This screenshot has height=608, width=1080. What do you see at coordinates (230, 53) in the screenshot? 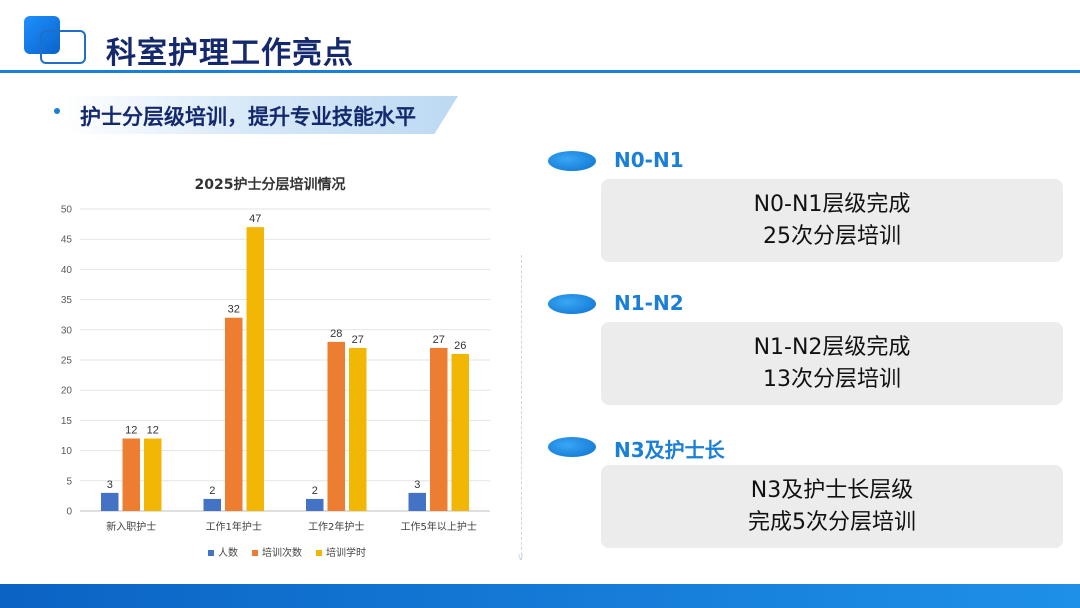
I see `page-title: 科室护理工作亮点` at bounding box center [230, 53].